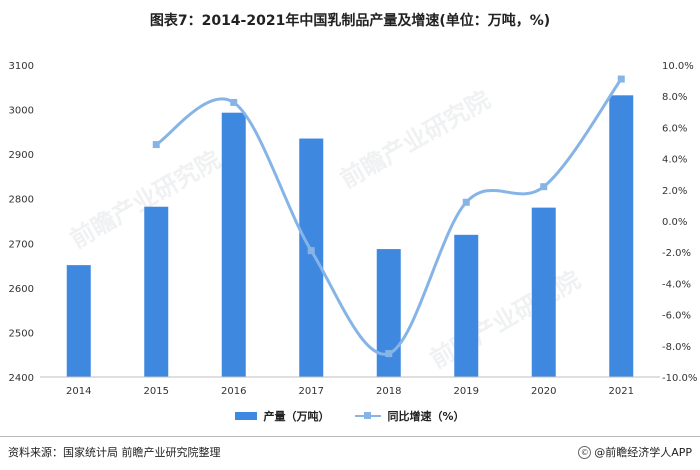  I want to click on x-tick-label: 2015, so click(156, 391).